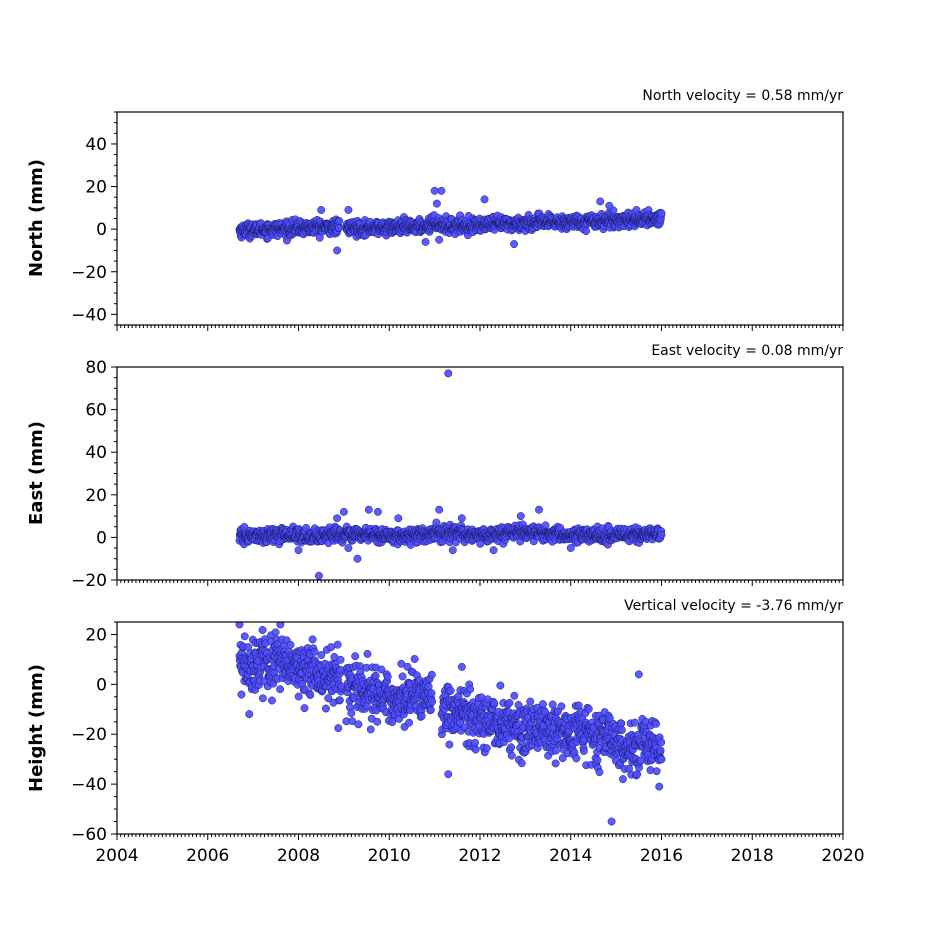 The height and width of the screenshot is (937, 937). I want to click on height-velocity-annotation: Vertical velocity = -3.76 mm/yr, so click(733, 606).